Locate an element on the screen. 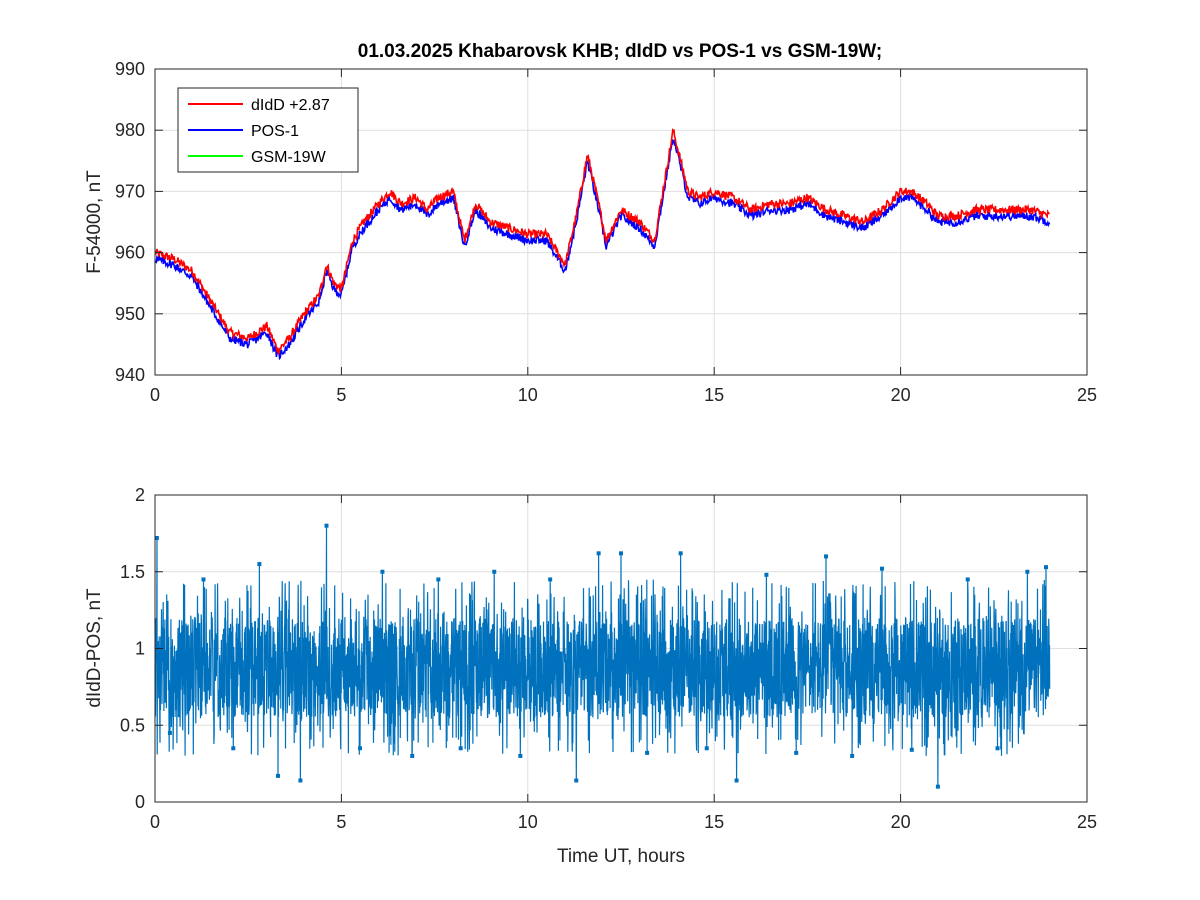  top-y-tick-label: 940 is located at coordinates (130, 375).